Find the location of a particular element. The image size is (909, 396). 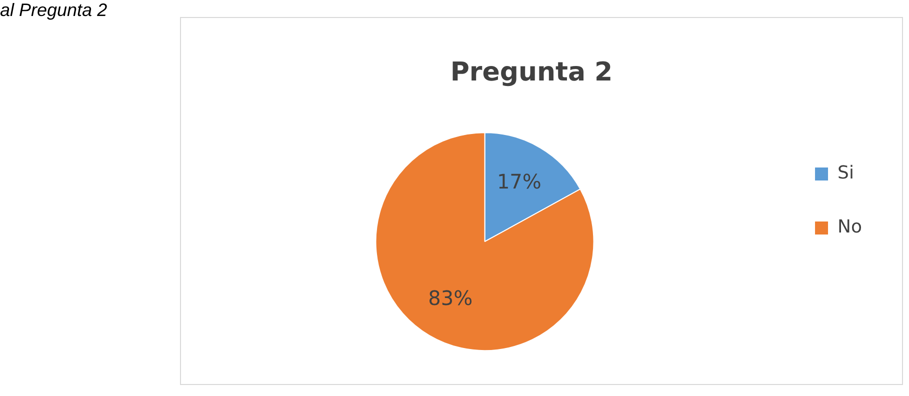

data-label: 17% is located at coordinates (519, 182).